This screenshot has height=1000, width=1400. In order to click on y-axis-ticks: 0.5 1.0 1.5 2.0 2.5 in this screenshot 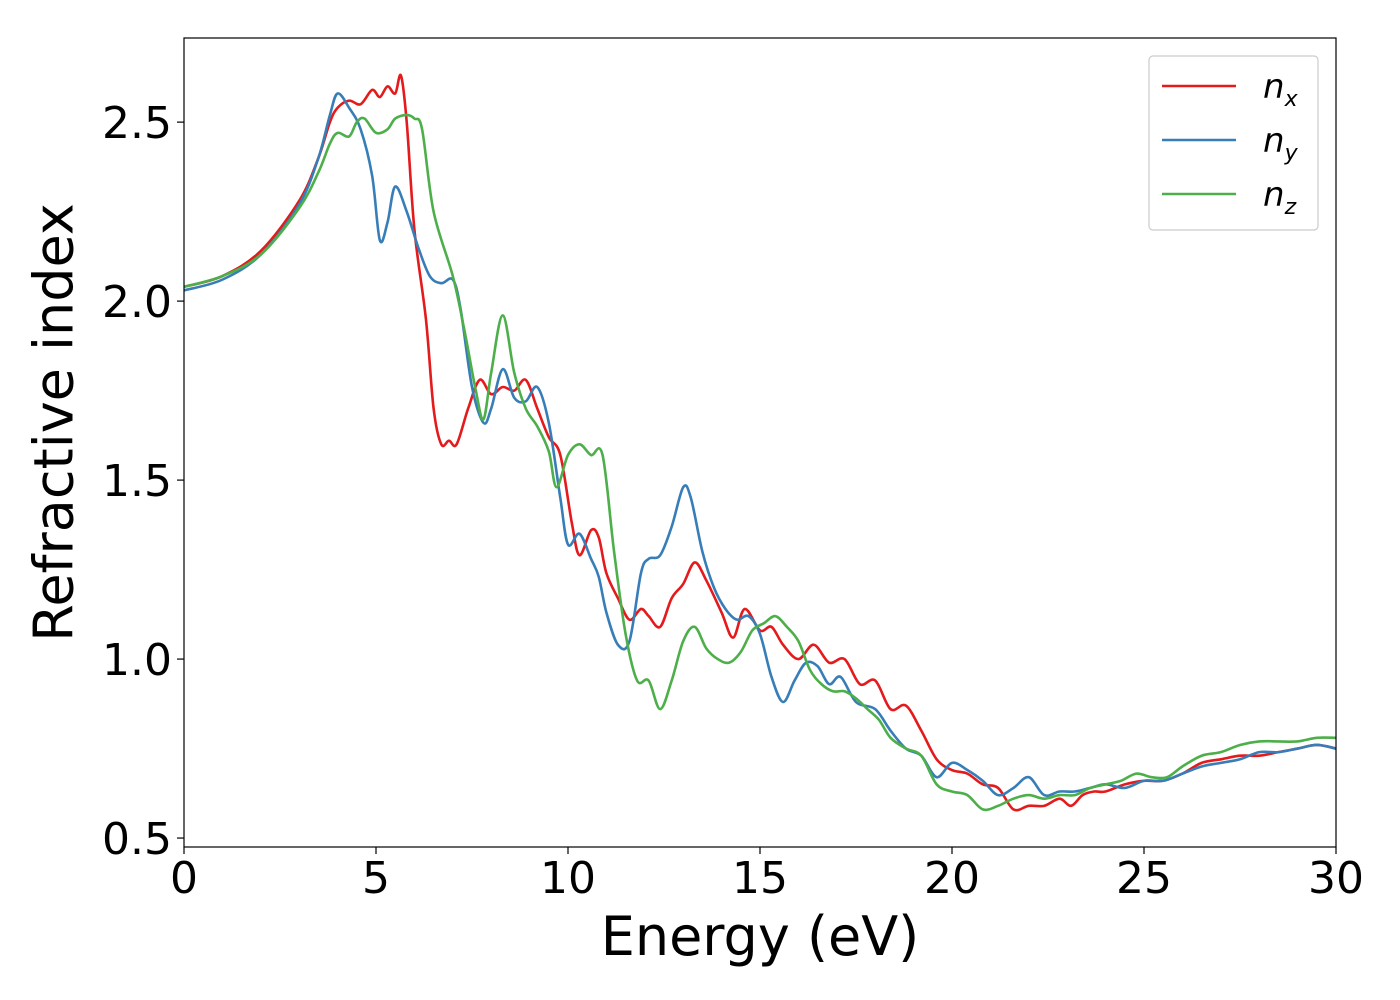, I will do `click(143, 481)`.